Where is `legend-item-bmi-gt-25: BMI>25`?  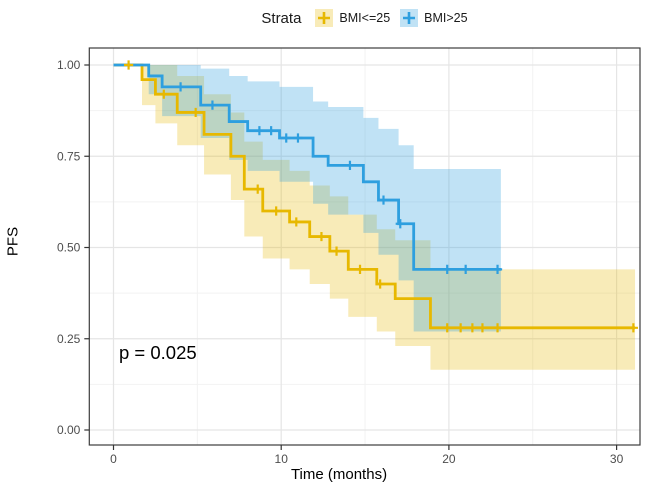
legend-item-bmi-gt-25: BMI>25 is located at coordinates (434, 18).